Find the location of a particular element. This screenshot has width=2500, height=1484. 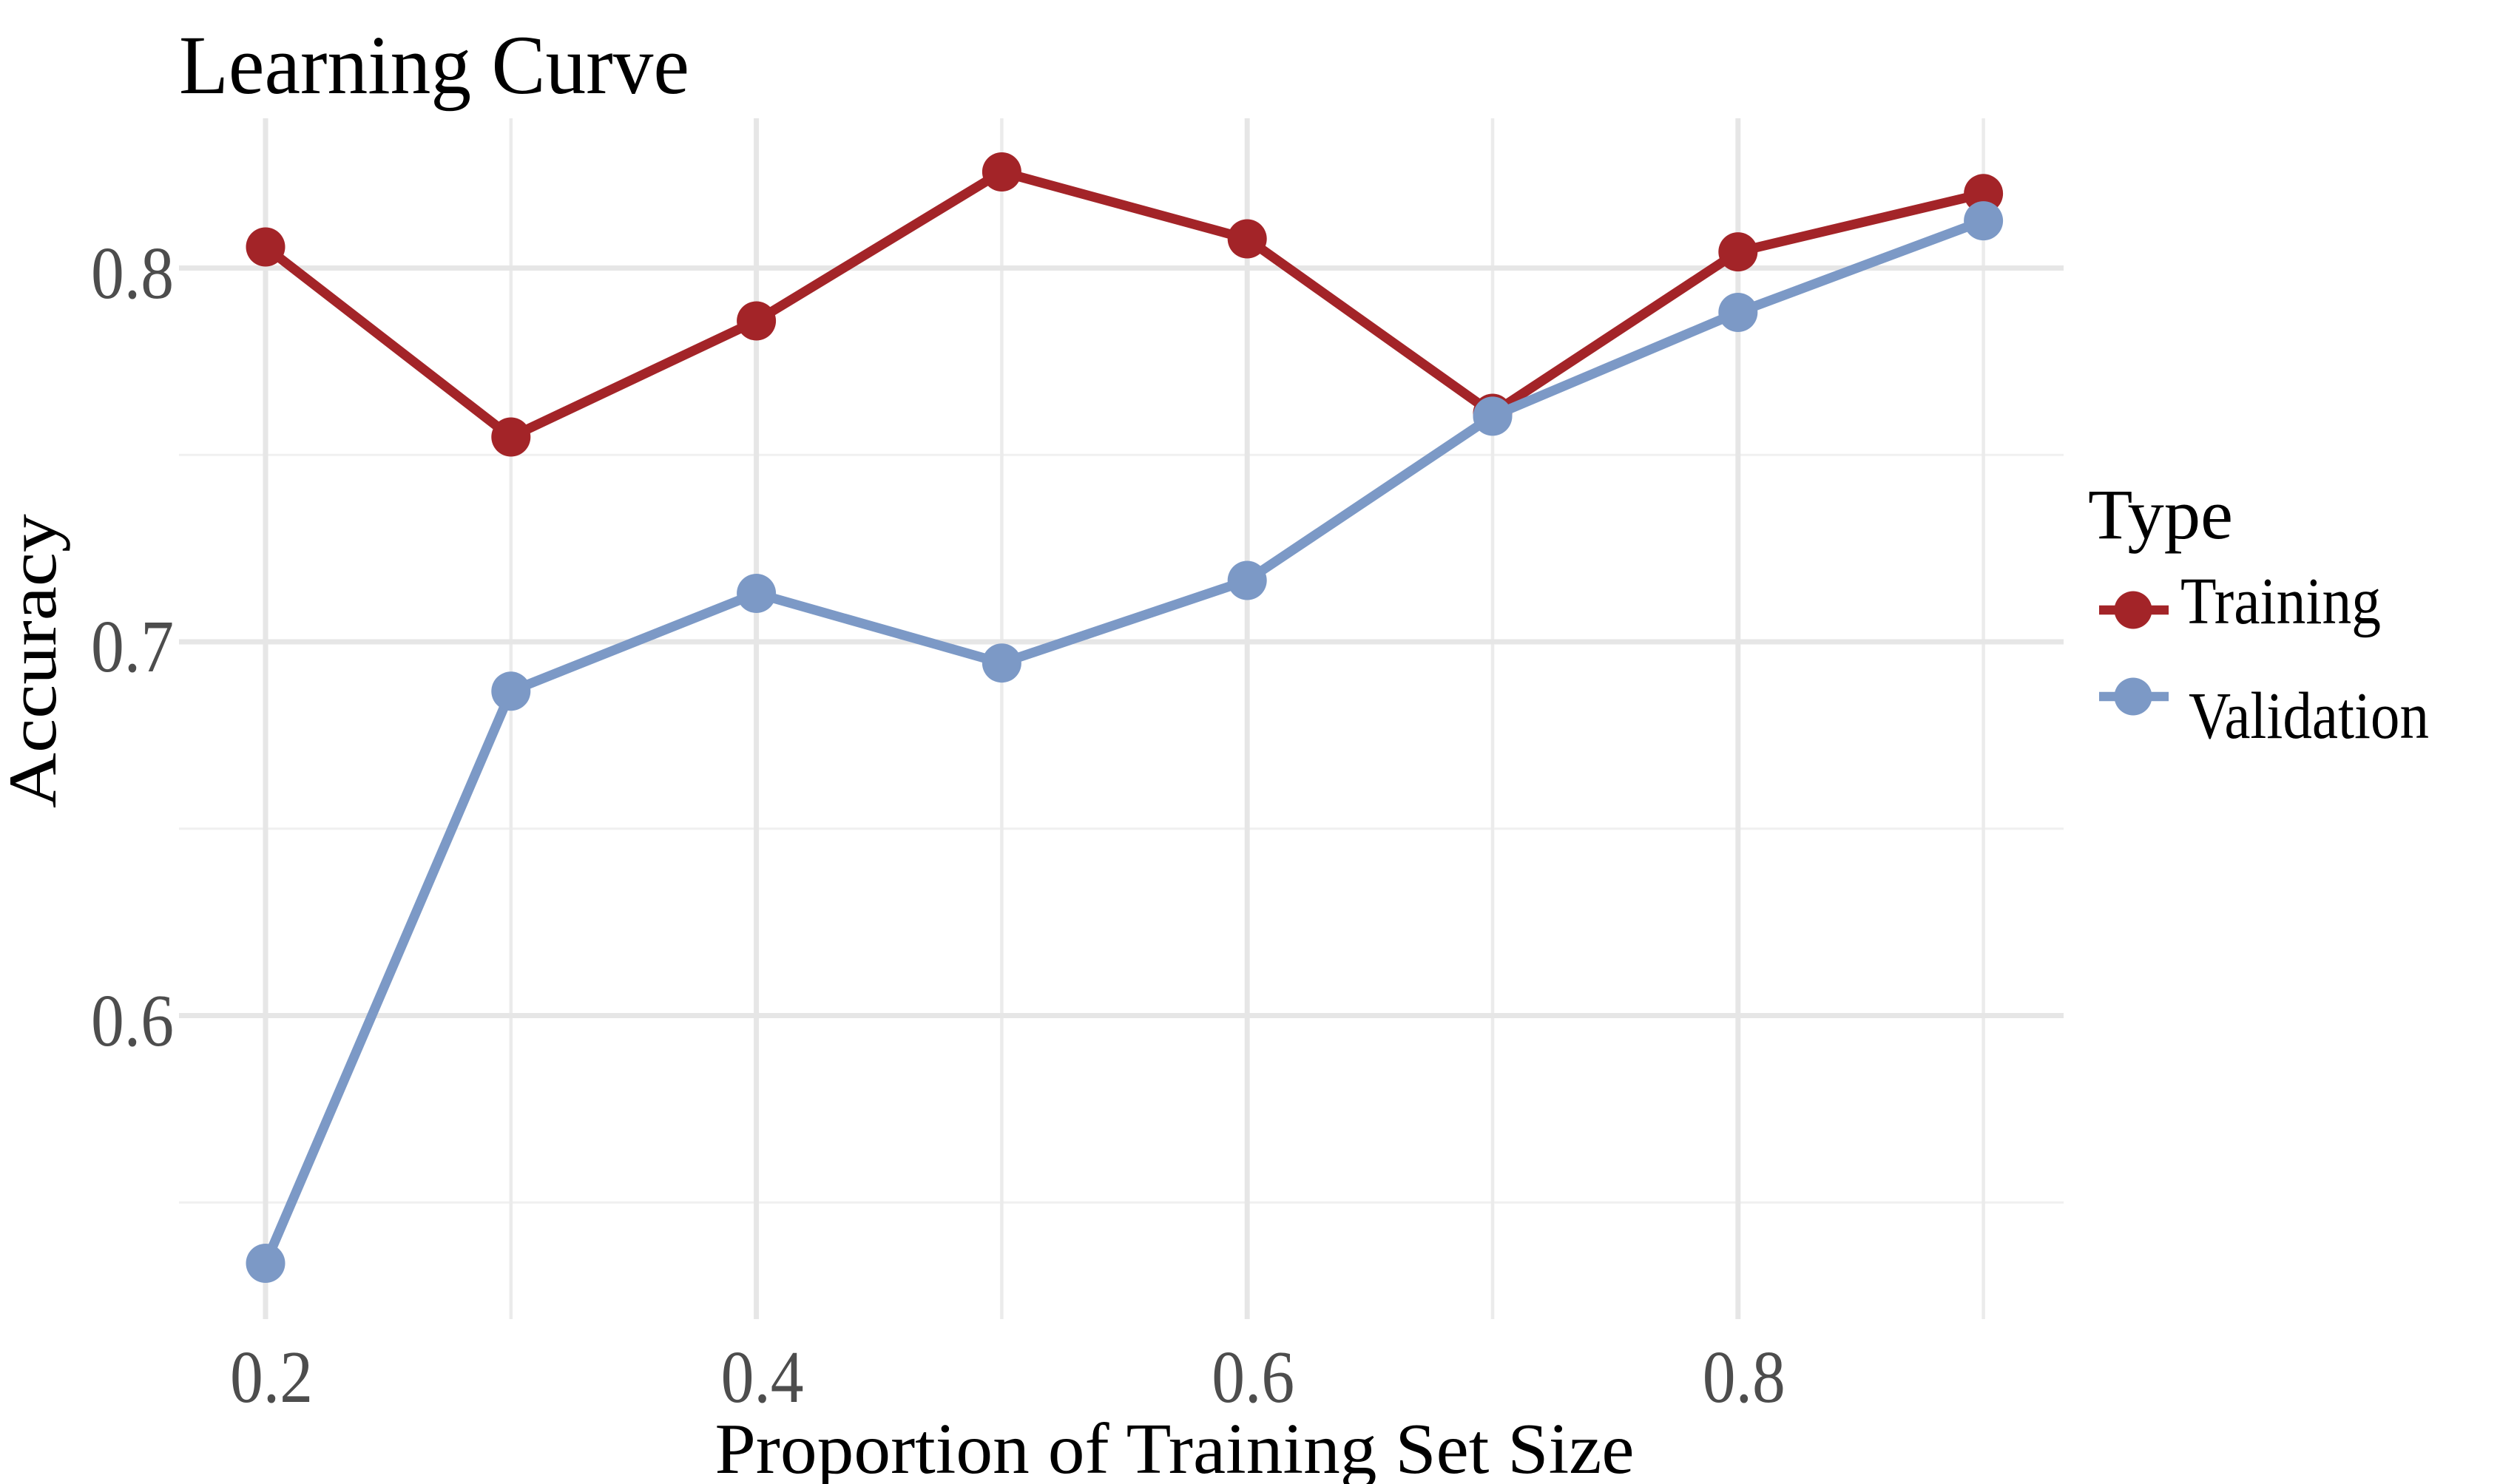

svg-text: Validation is located at coordinates (2309, 716).